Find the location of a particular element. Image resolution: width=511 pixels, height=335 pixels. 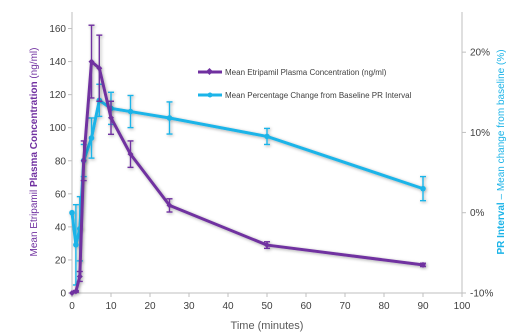

x-tick-label: 80 is located at coordinates (384, 306).